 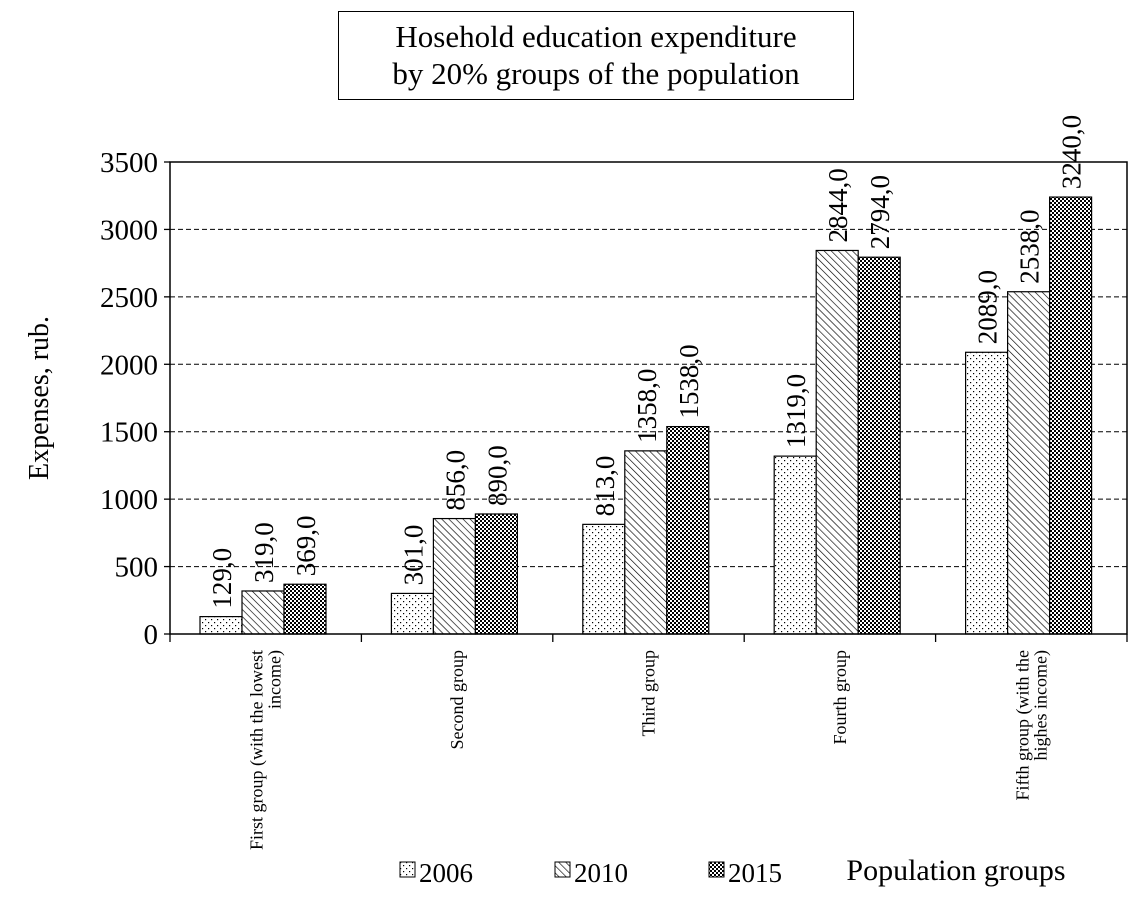 I want to click on x-category-label: Fourth group, so click(x=840, y=697).